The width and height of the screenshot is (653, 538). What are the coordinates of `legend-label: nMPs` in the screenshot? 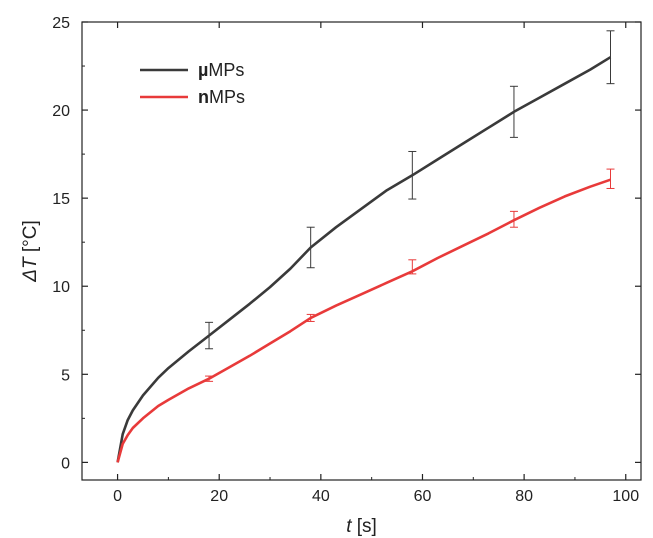 It's located at (221, 97).